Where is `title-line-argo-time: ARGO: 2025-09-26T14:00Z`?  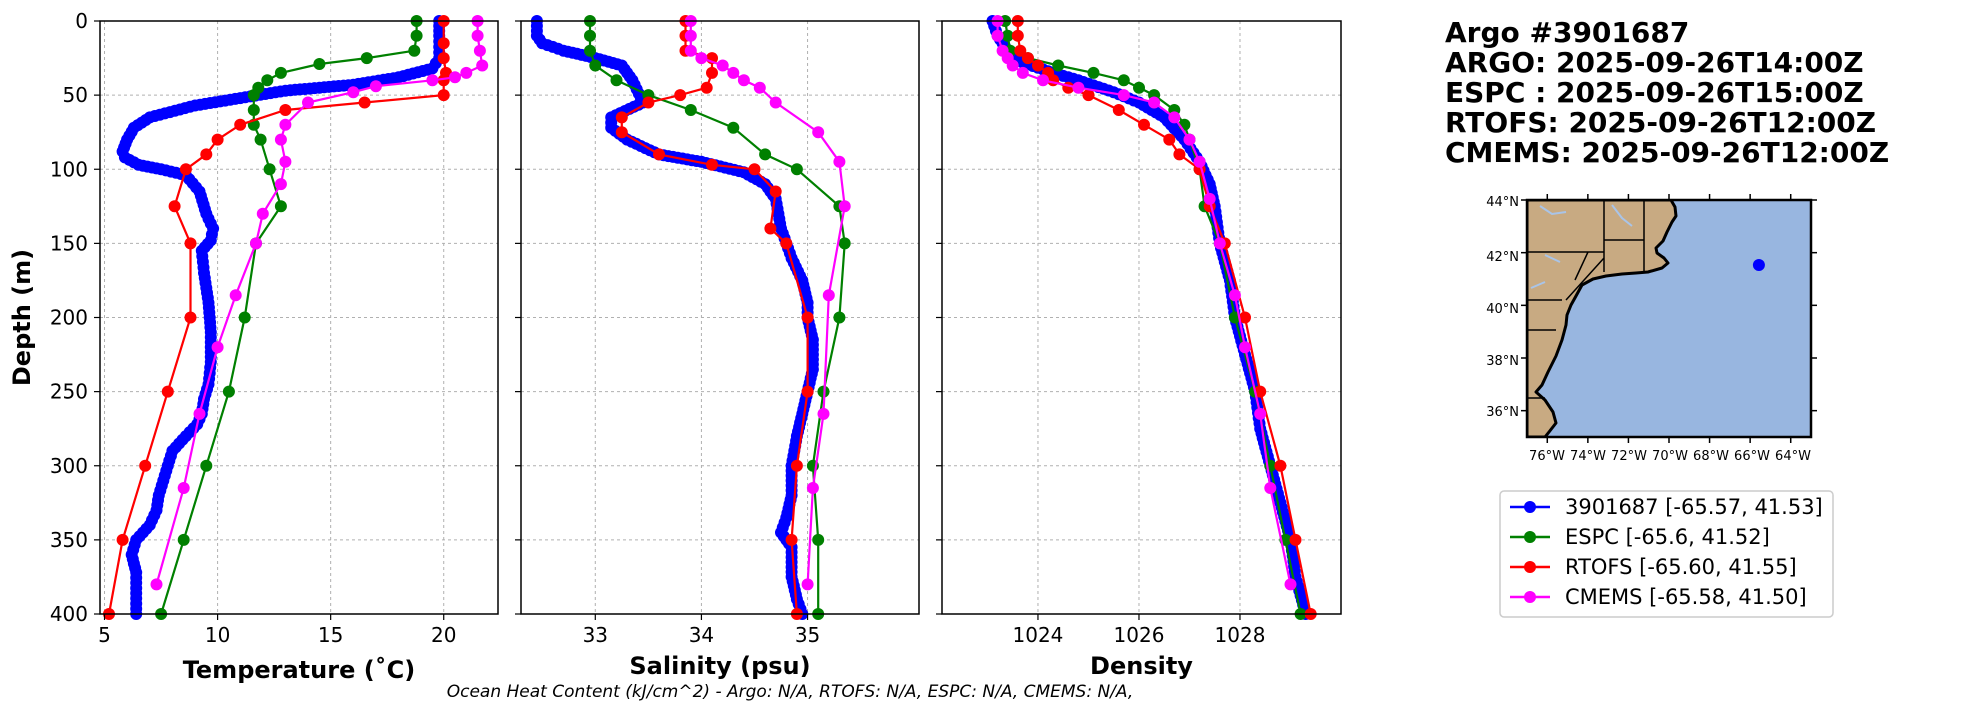 title-line-argo-time: ARGO: 2025-09-26T14:00Z is located at coordinates (1654, 62).